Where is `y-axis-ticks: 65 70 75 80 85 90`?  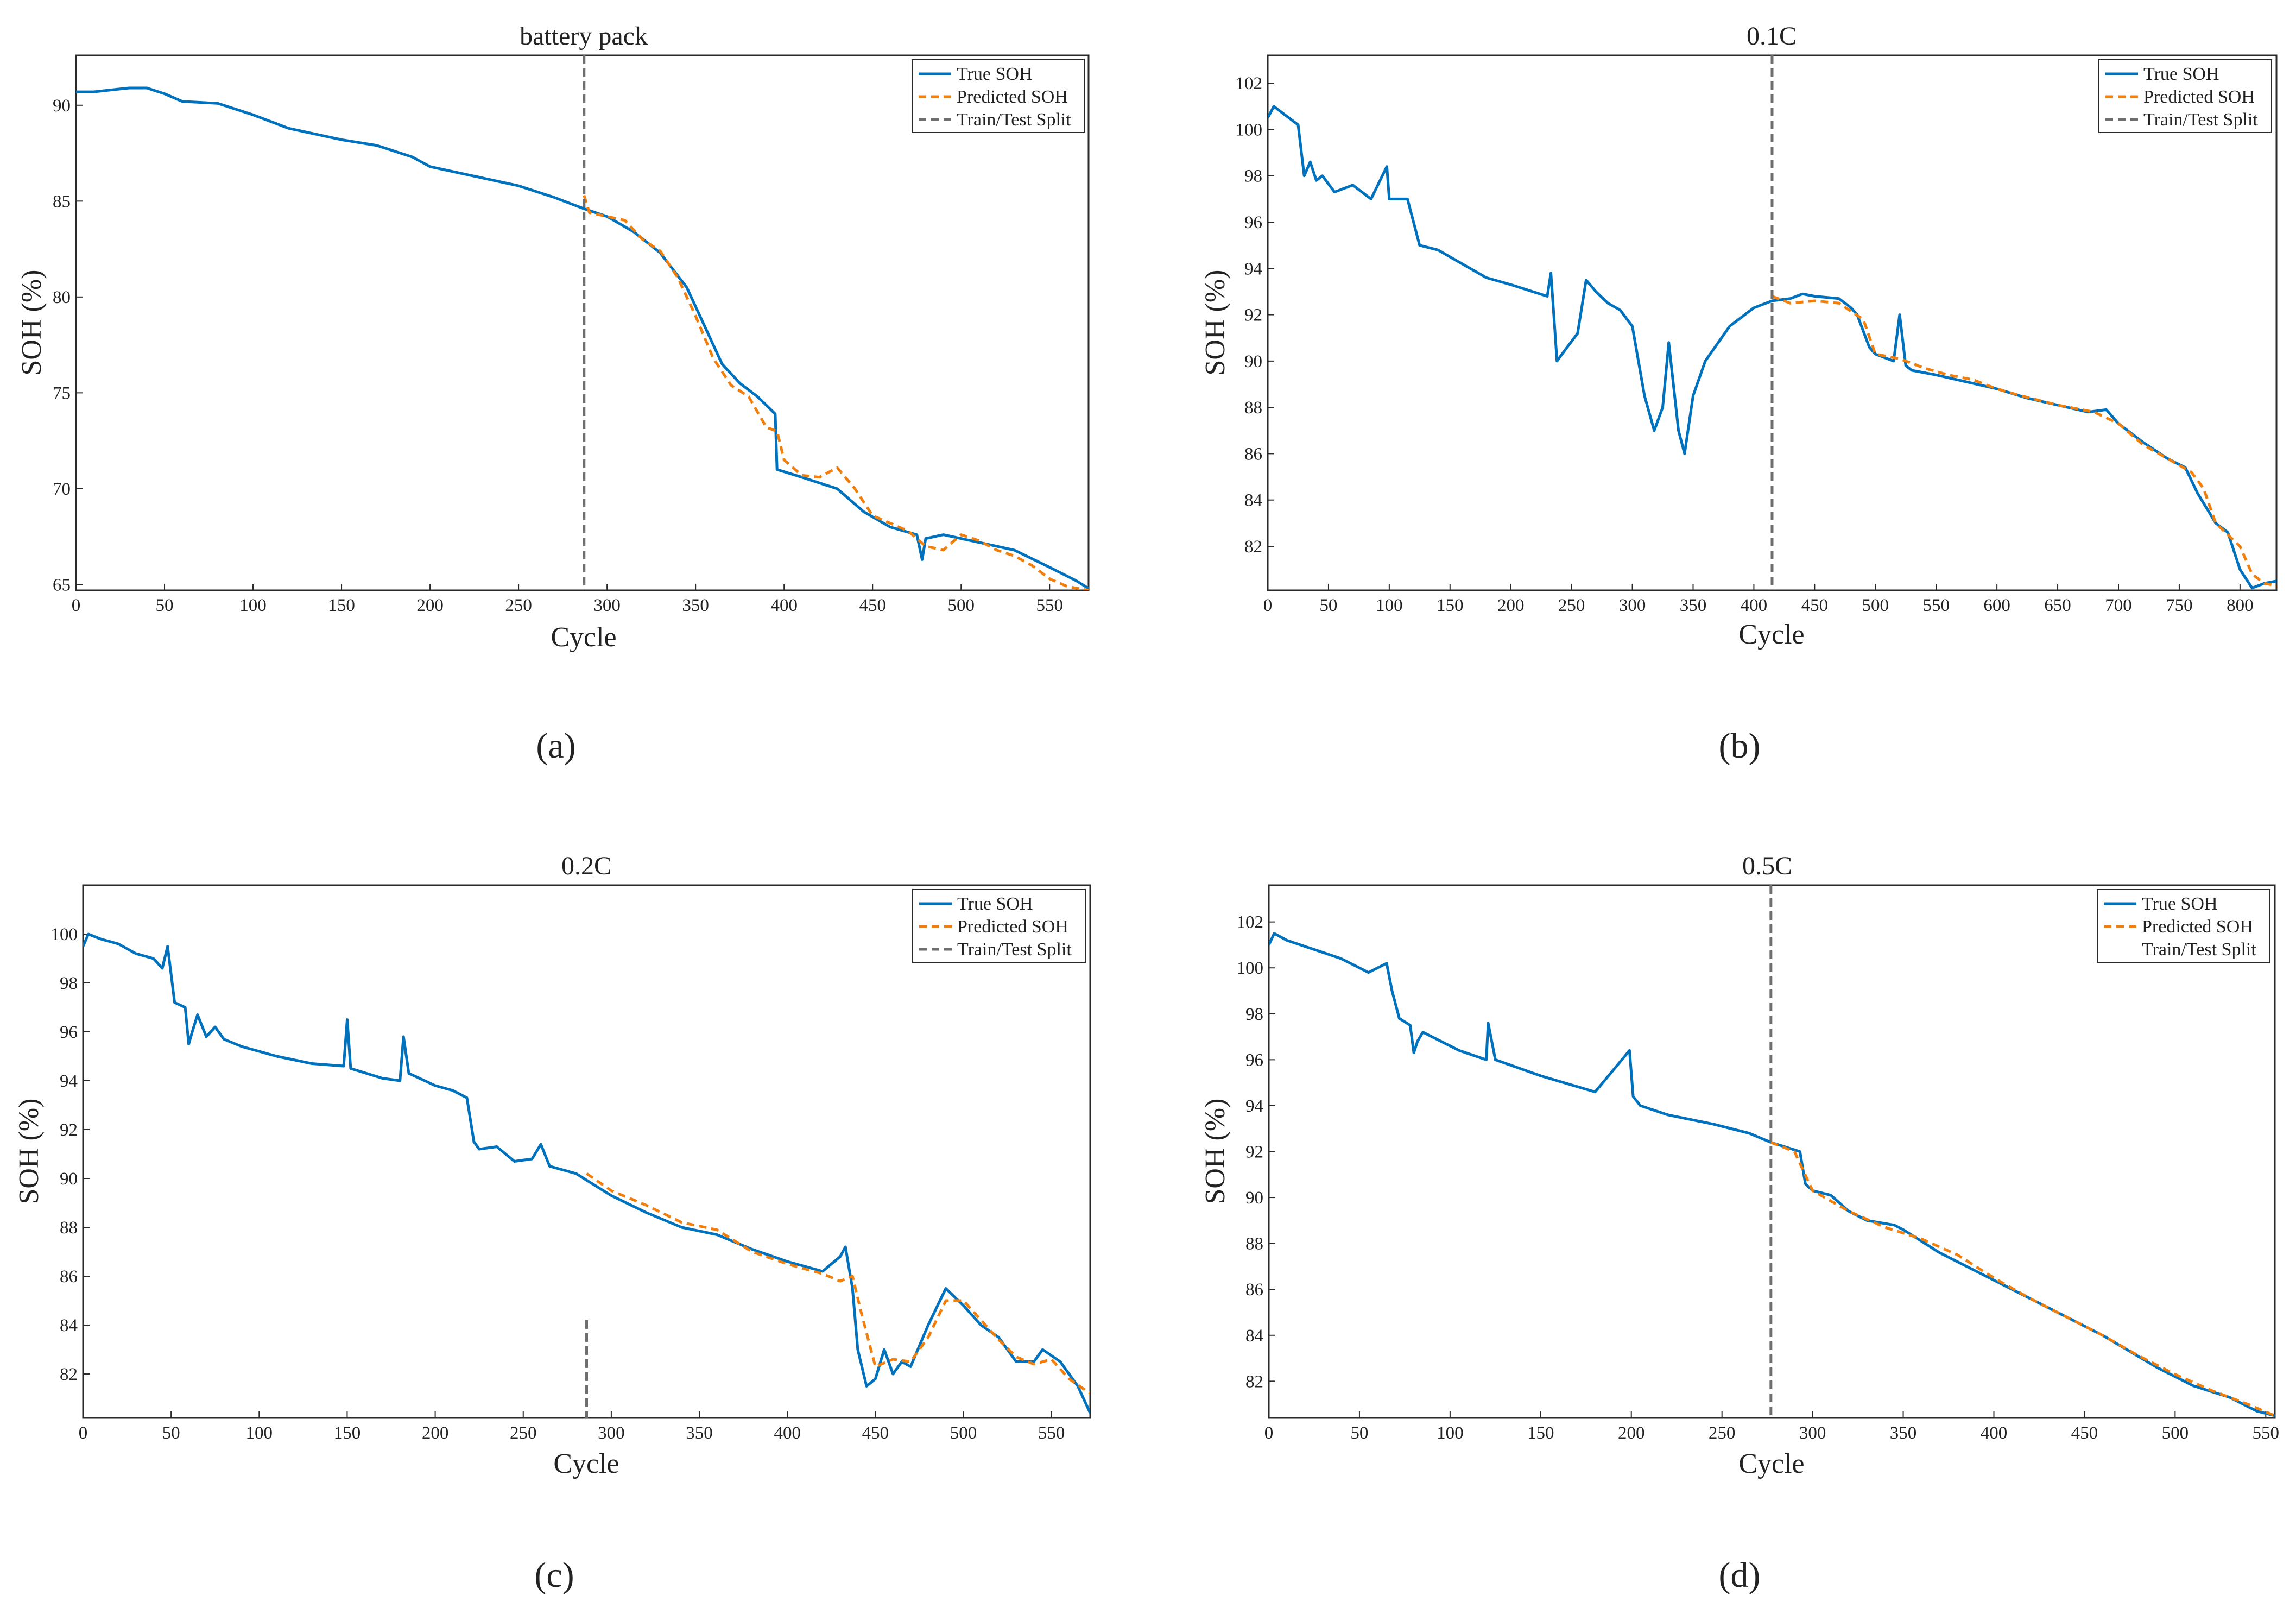
y-axis-ticks: 65 70 75 80 85 90 is located at coordinates (68, 345).